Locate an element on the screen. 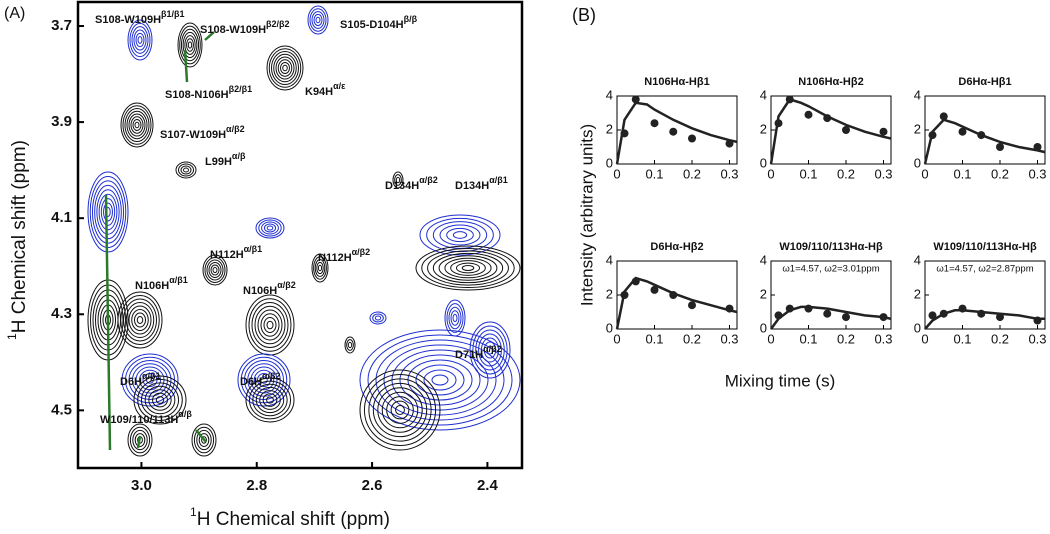 The width and height of the screenshot is (1050, 534). peak-label: W109/110/113Hα/β is located at coordinates (146, 417).